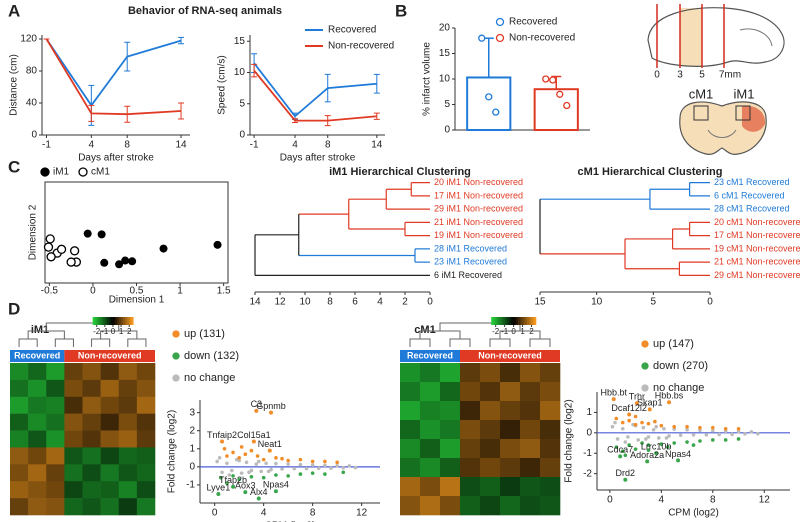 The image size is (800, 522). What do you see at coordinates (219, 487) in the screenshot?
I see `gene-label: Lyve1` at bounding box center [219, 487].